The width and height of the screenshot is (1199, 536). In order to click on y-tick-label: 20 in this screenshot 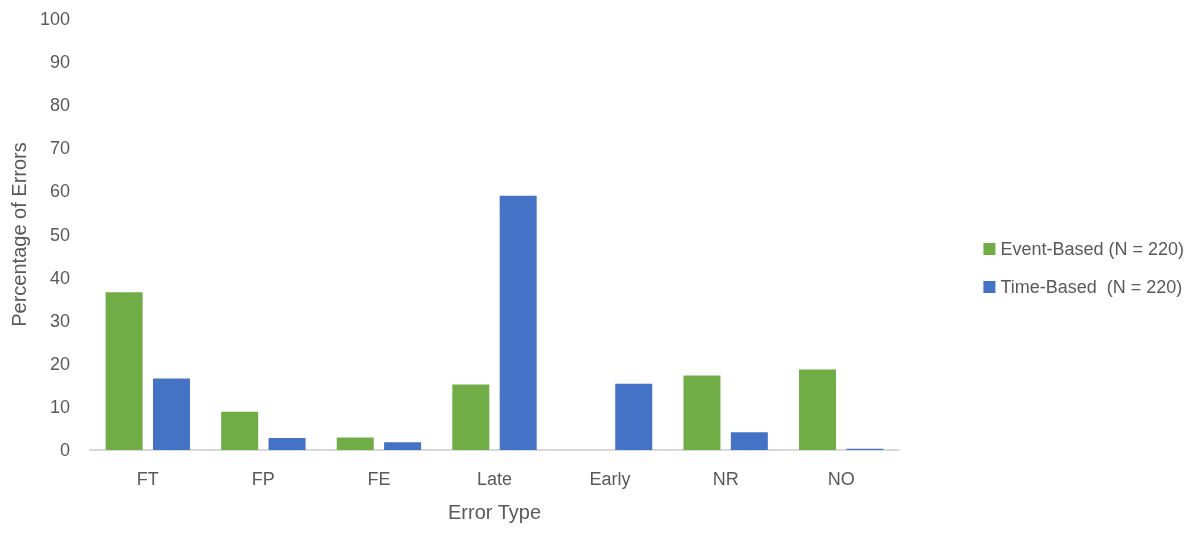, I will do `click(59, 363)`.